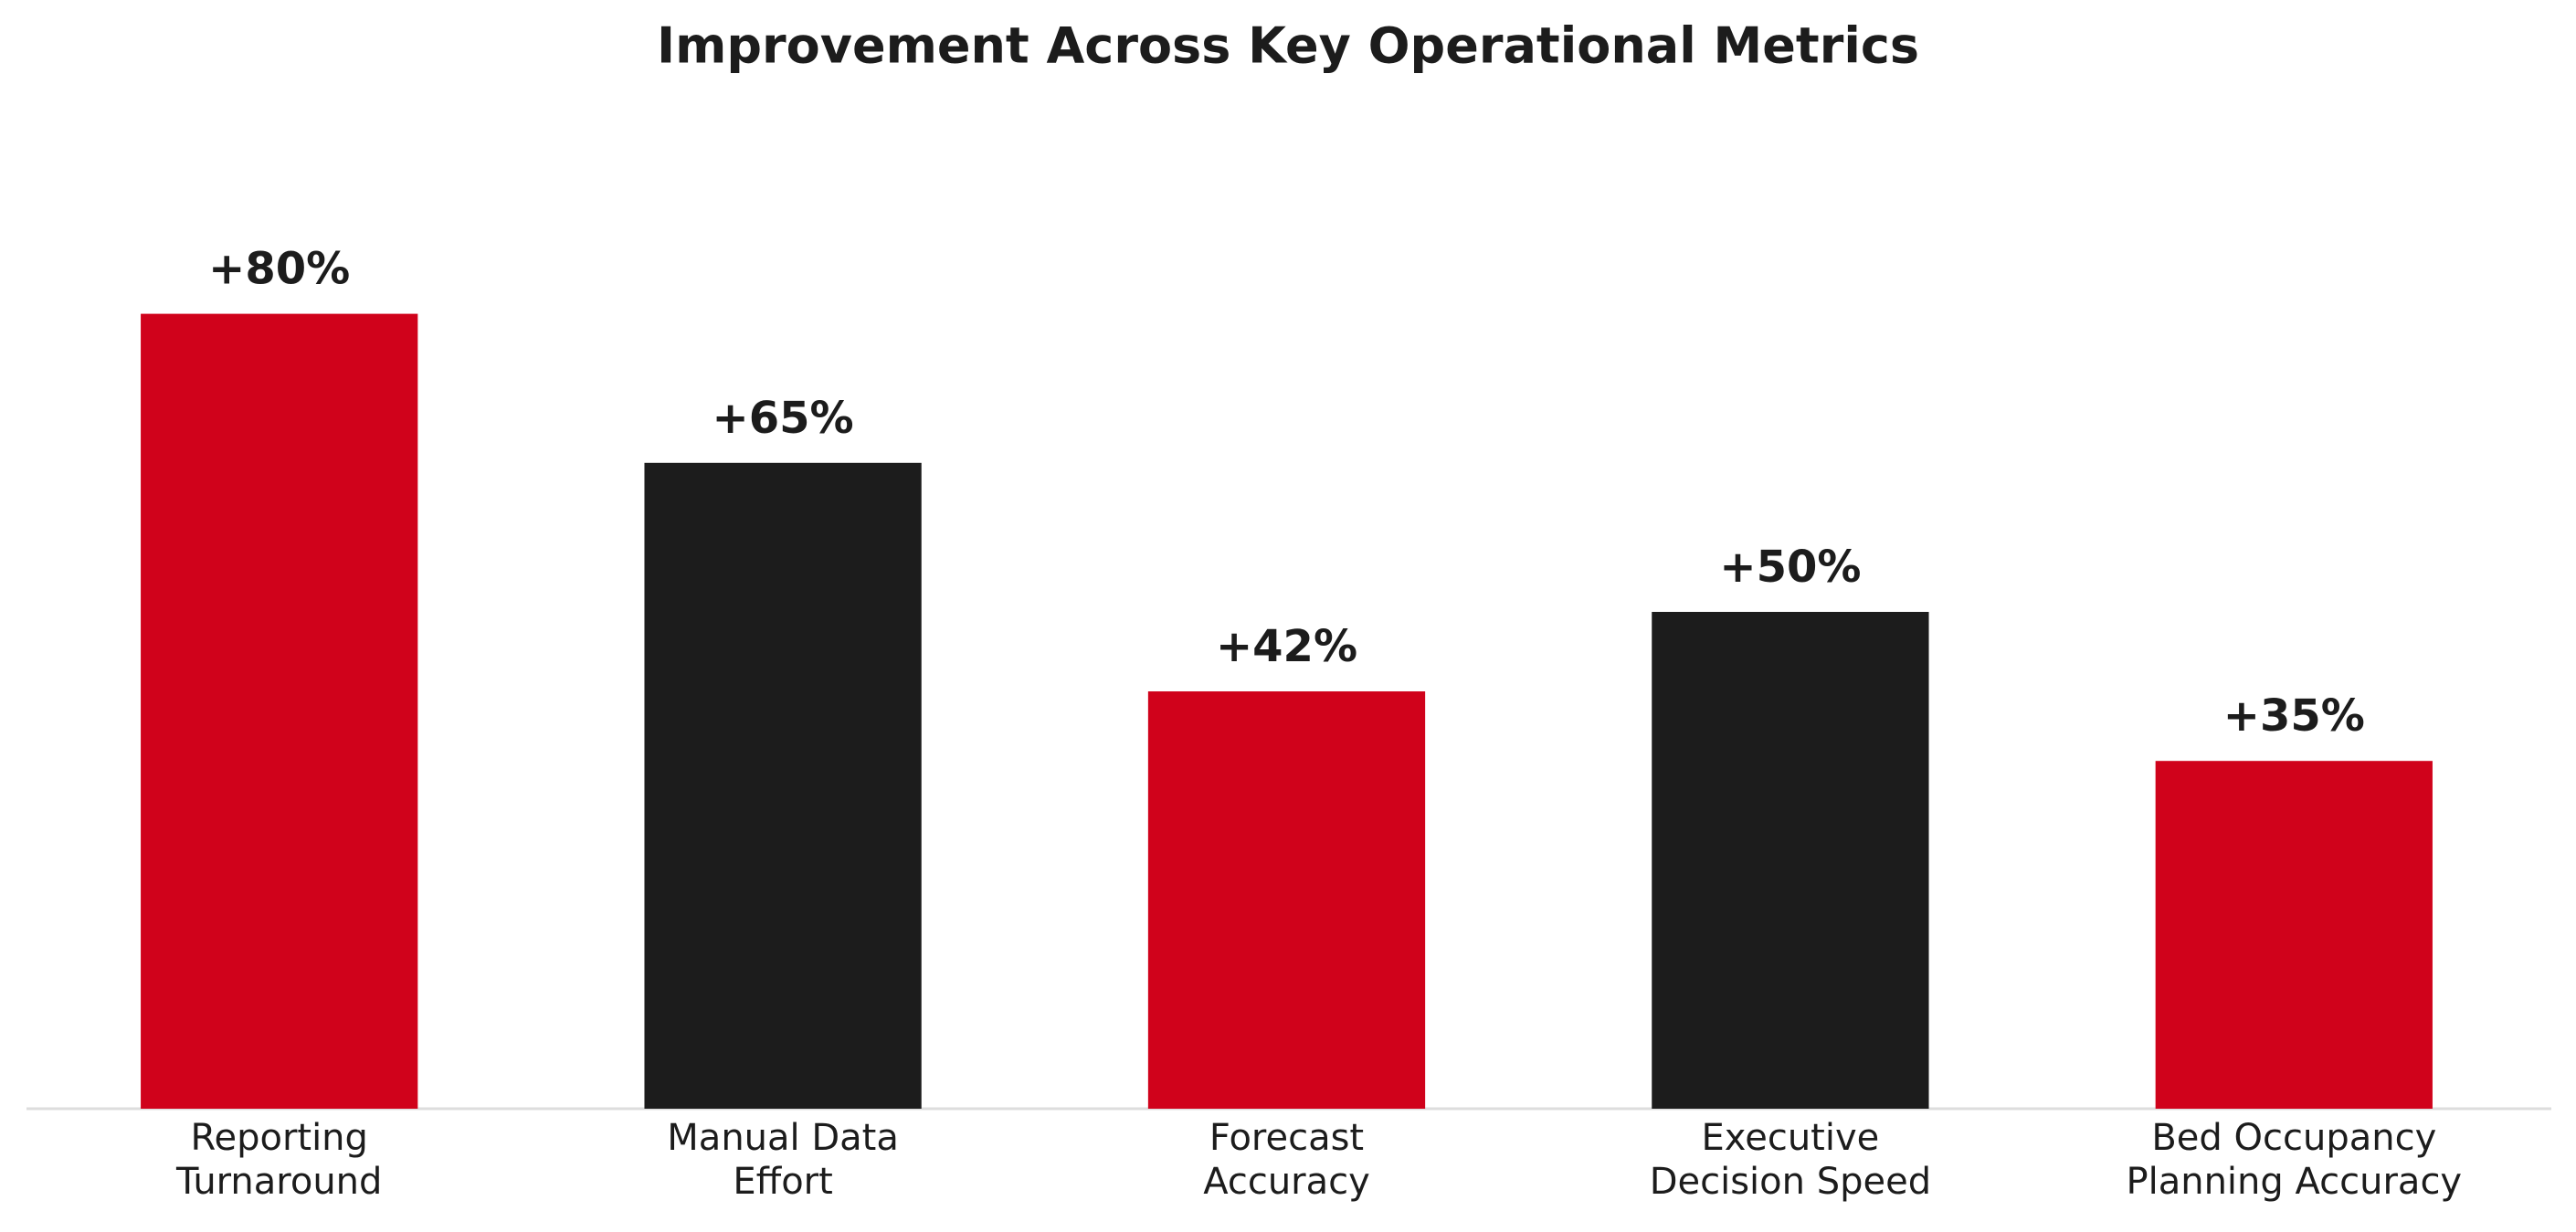 The width and height of the screenshot is (2576, 1232). Describe the element at coordinates (1286, 647) in the screenshot. I see `value-label: +42%` at that location.